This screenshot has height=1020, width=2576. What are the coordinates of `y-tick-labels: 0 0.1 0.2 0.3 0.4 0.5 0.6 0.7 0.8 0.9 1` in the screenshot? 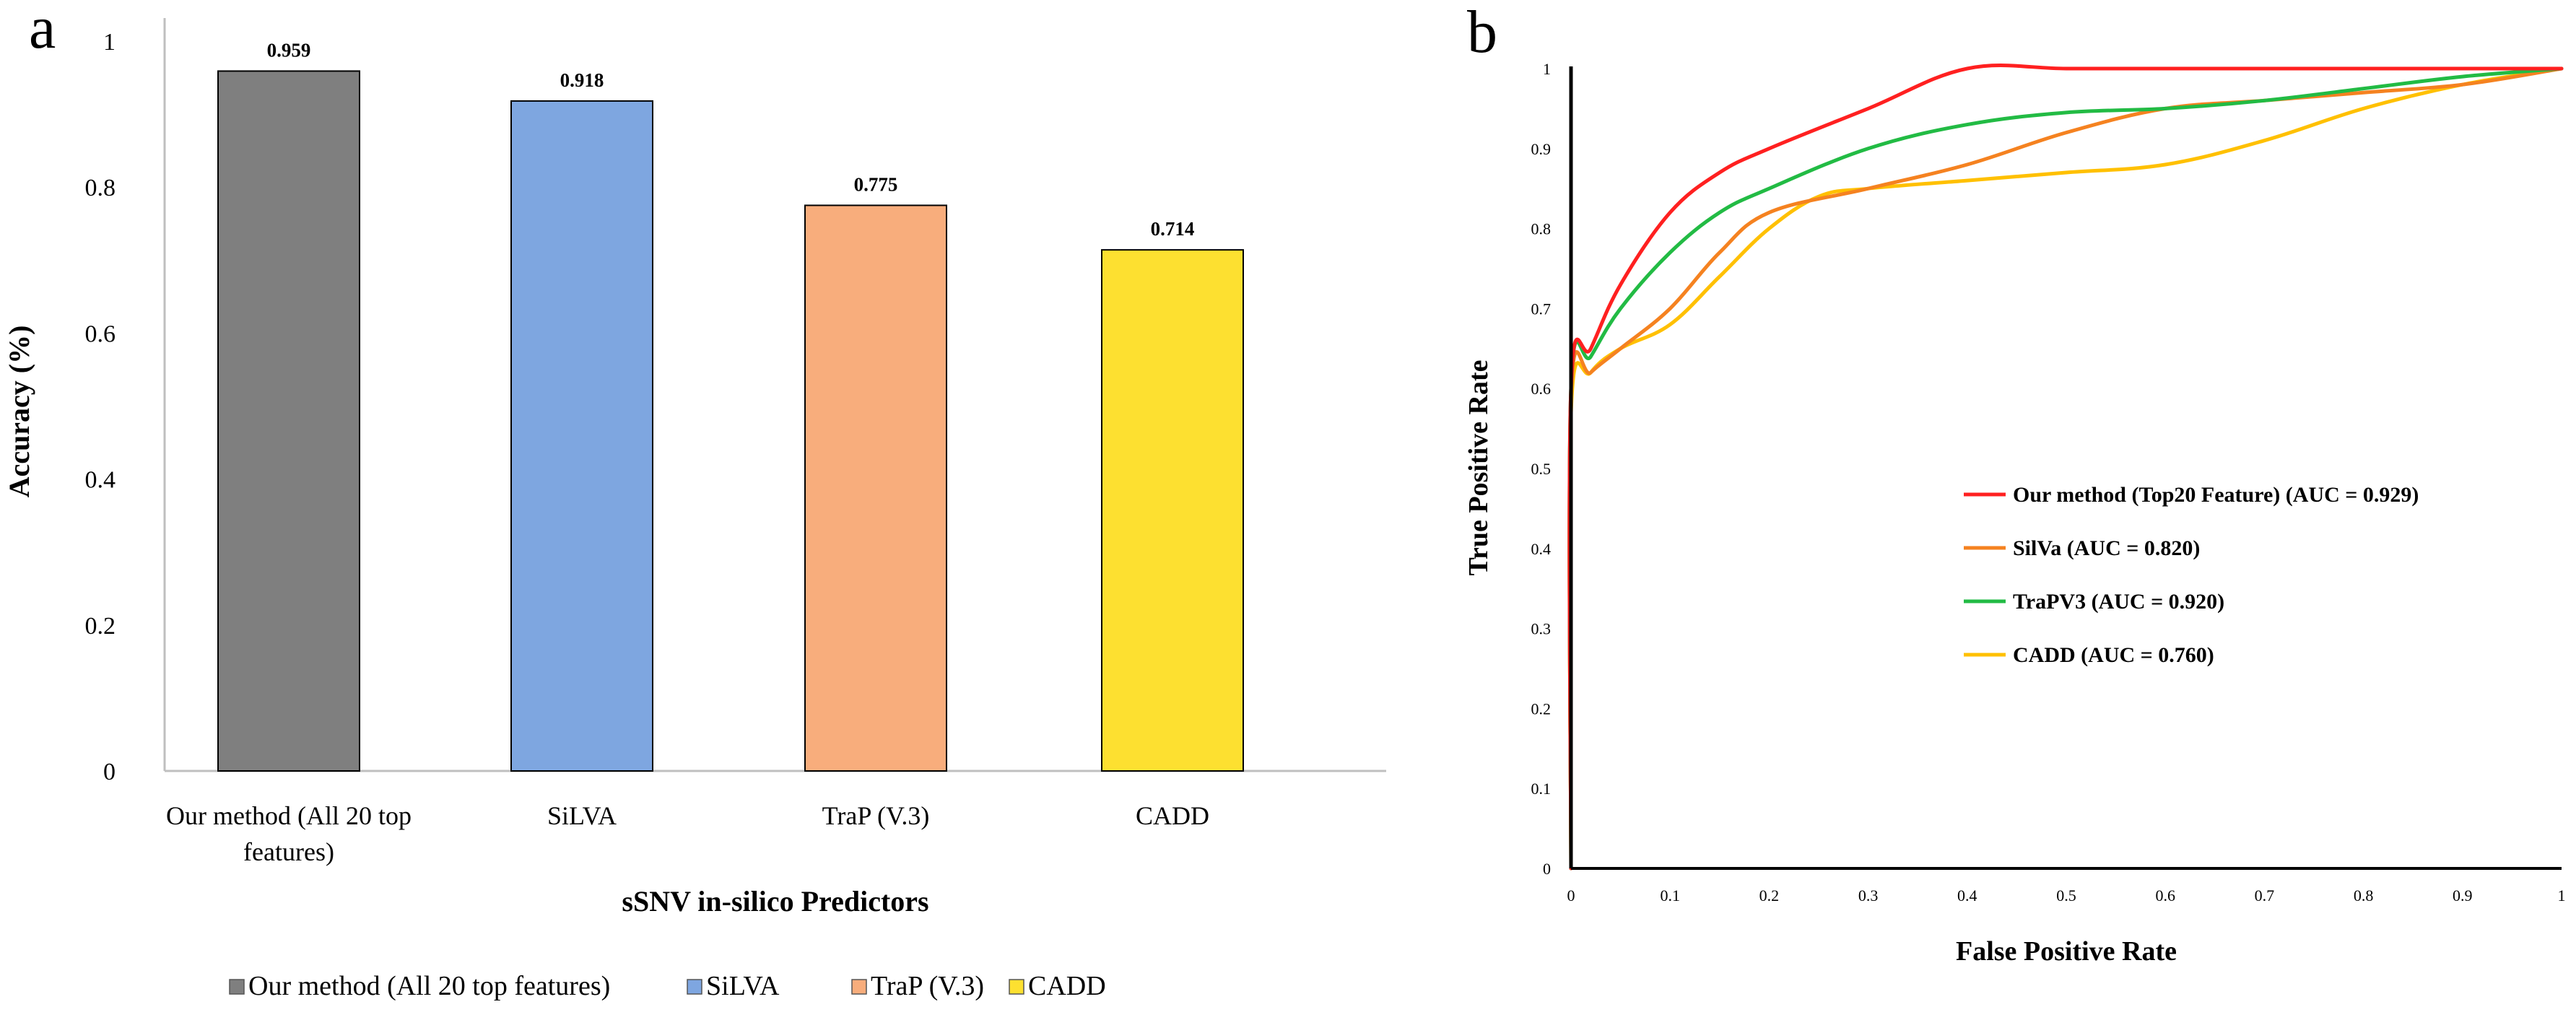 It's located at (1541, 469).